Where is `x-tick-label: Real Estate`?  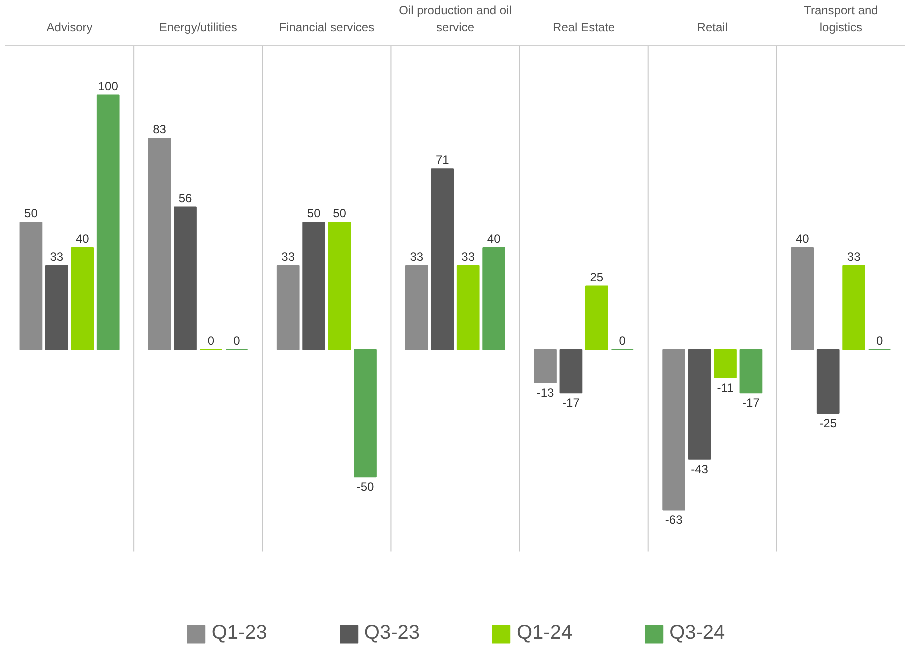
x-tick-label: Real Estate is located at coordinates (584, 27).